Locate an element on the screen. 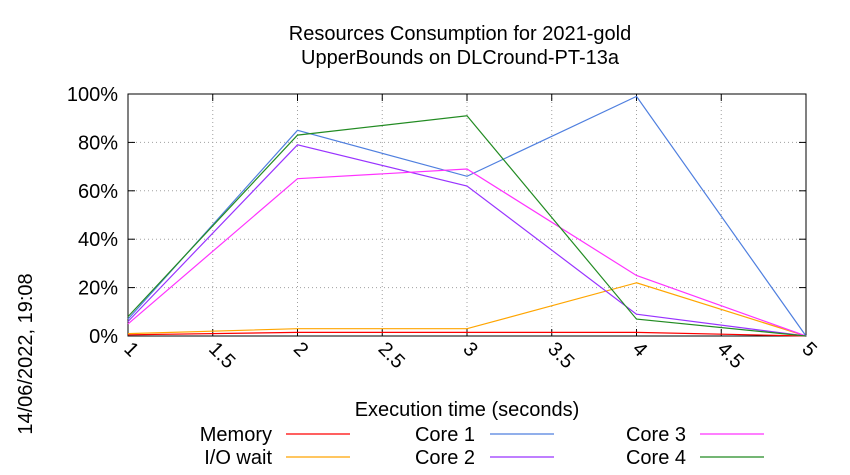 Image resolution: width=850 pixels, height=475 pixels. legend-label-memory: Memory is located at coordinates (236, 435).